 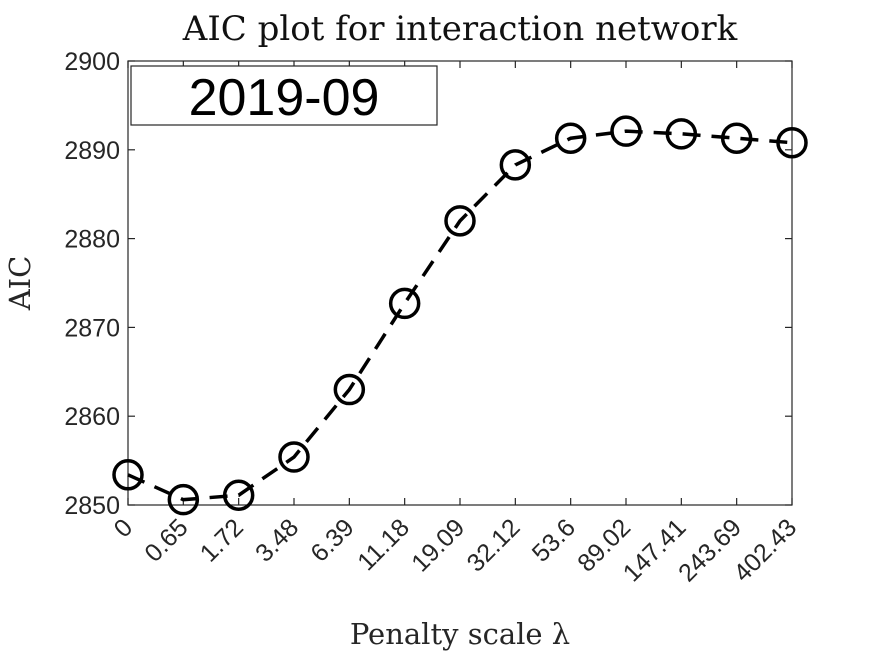 What do you see at coordinates (92, 417) in the screenshot?
I see `y-tick-label: 2860` at bounding box center [92, 417].